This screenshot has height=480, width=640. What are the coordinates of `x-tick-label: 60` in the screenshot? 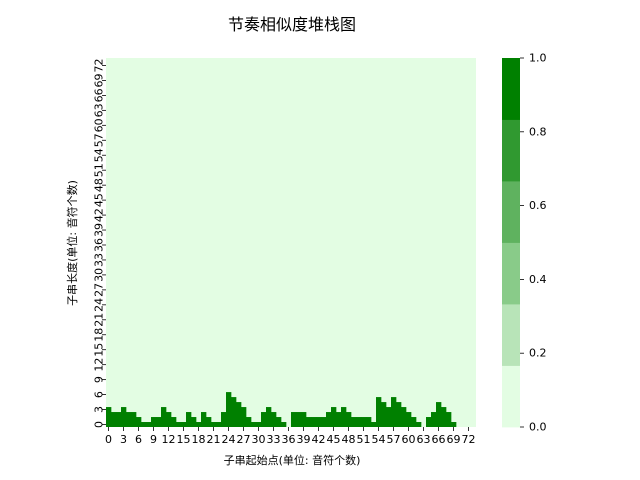 It's located at (409, 439).